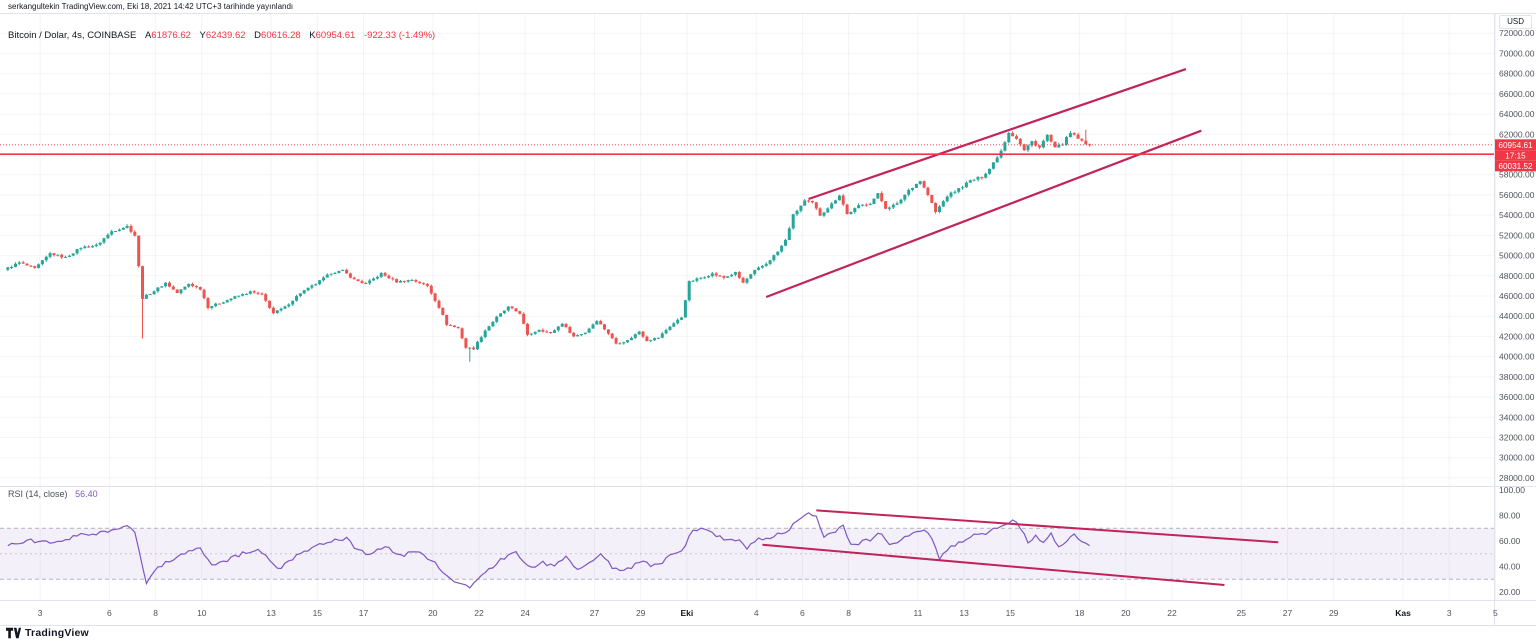  Describe the element at coordinates (1517, 256) in the screenshot. I see `svg-text: 50000.00` at that location.